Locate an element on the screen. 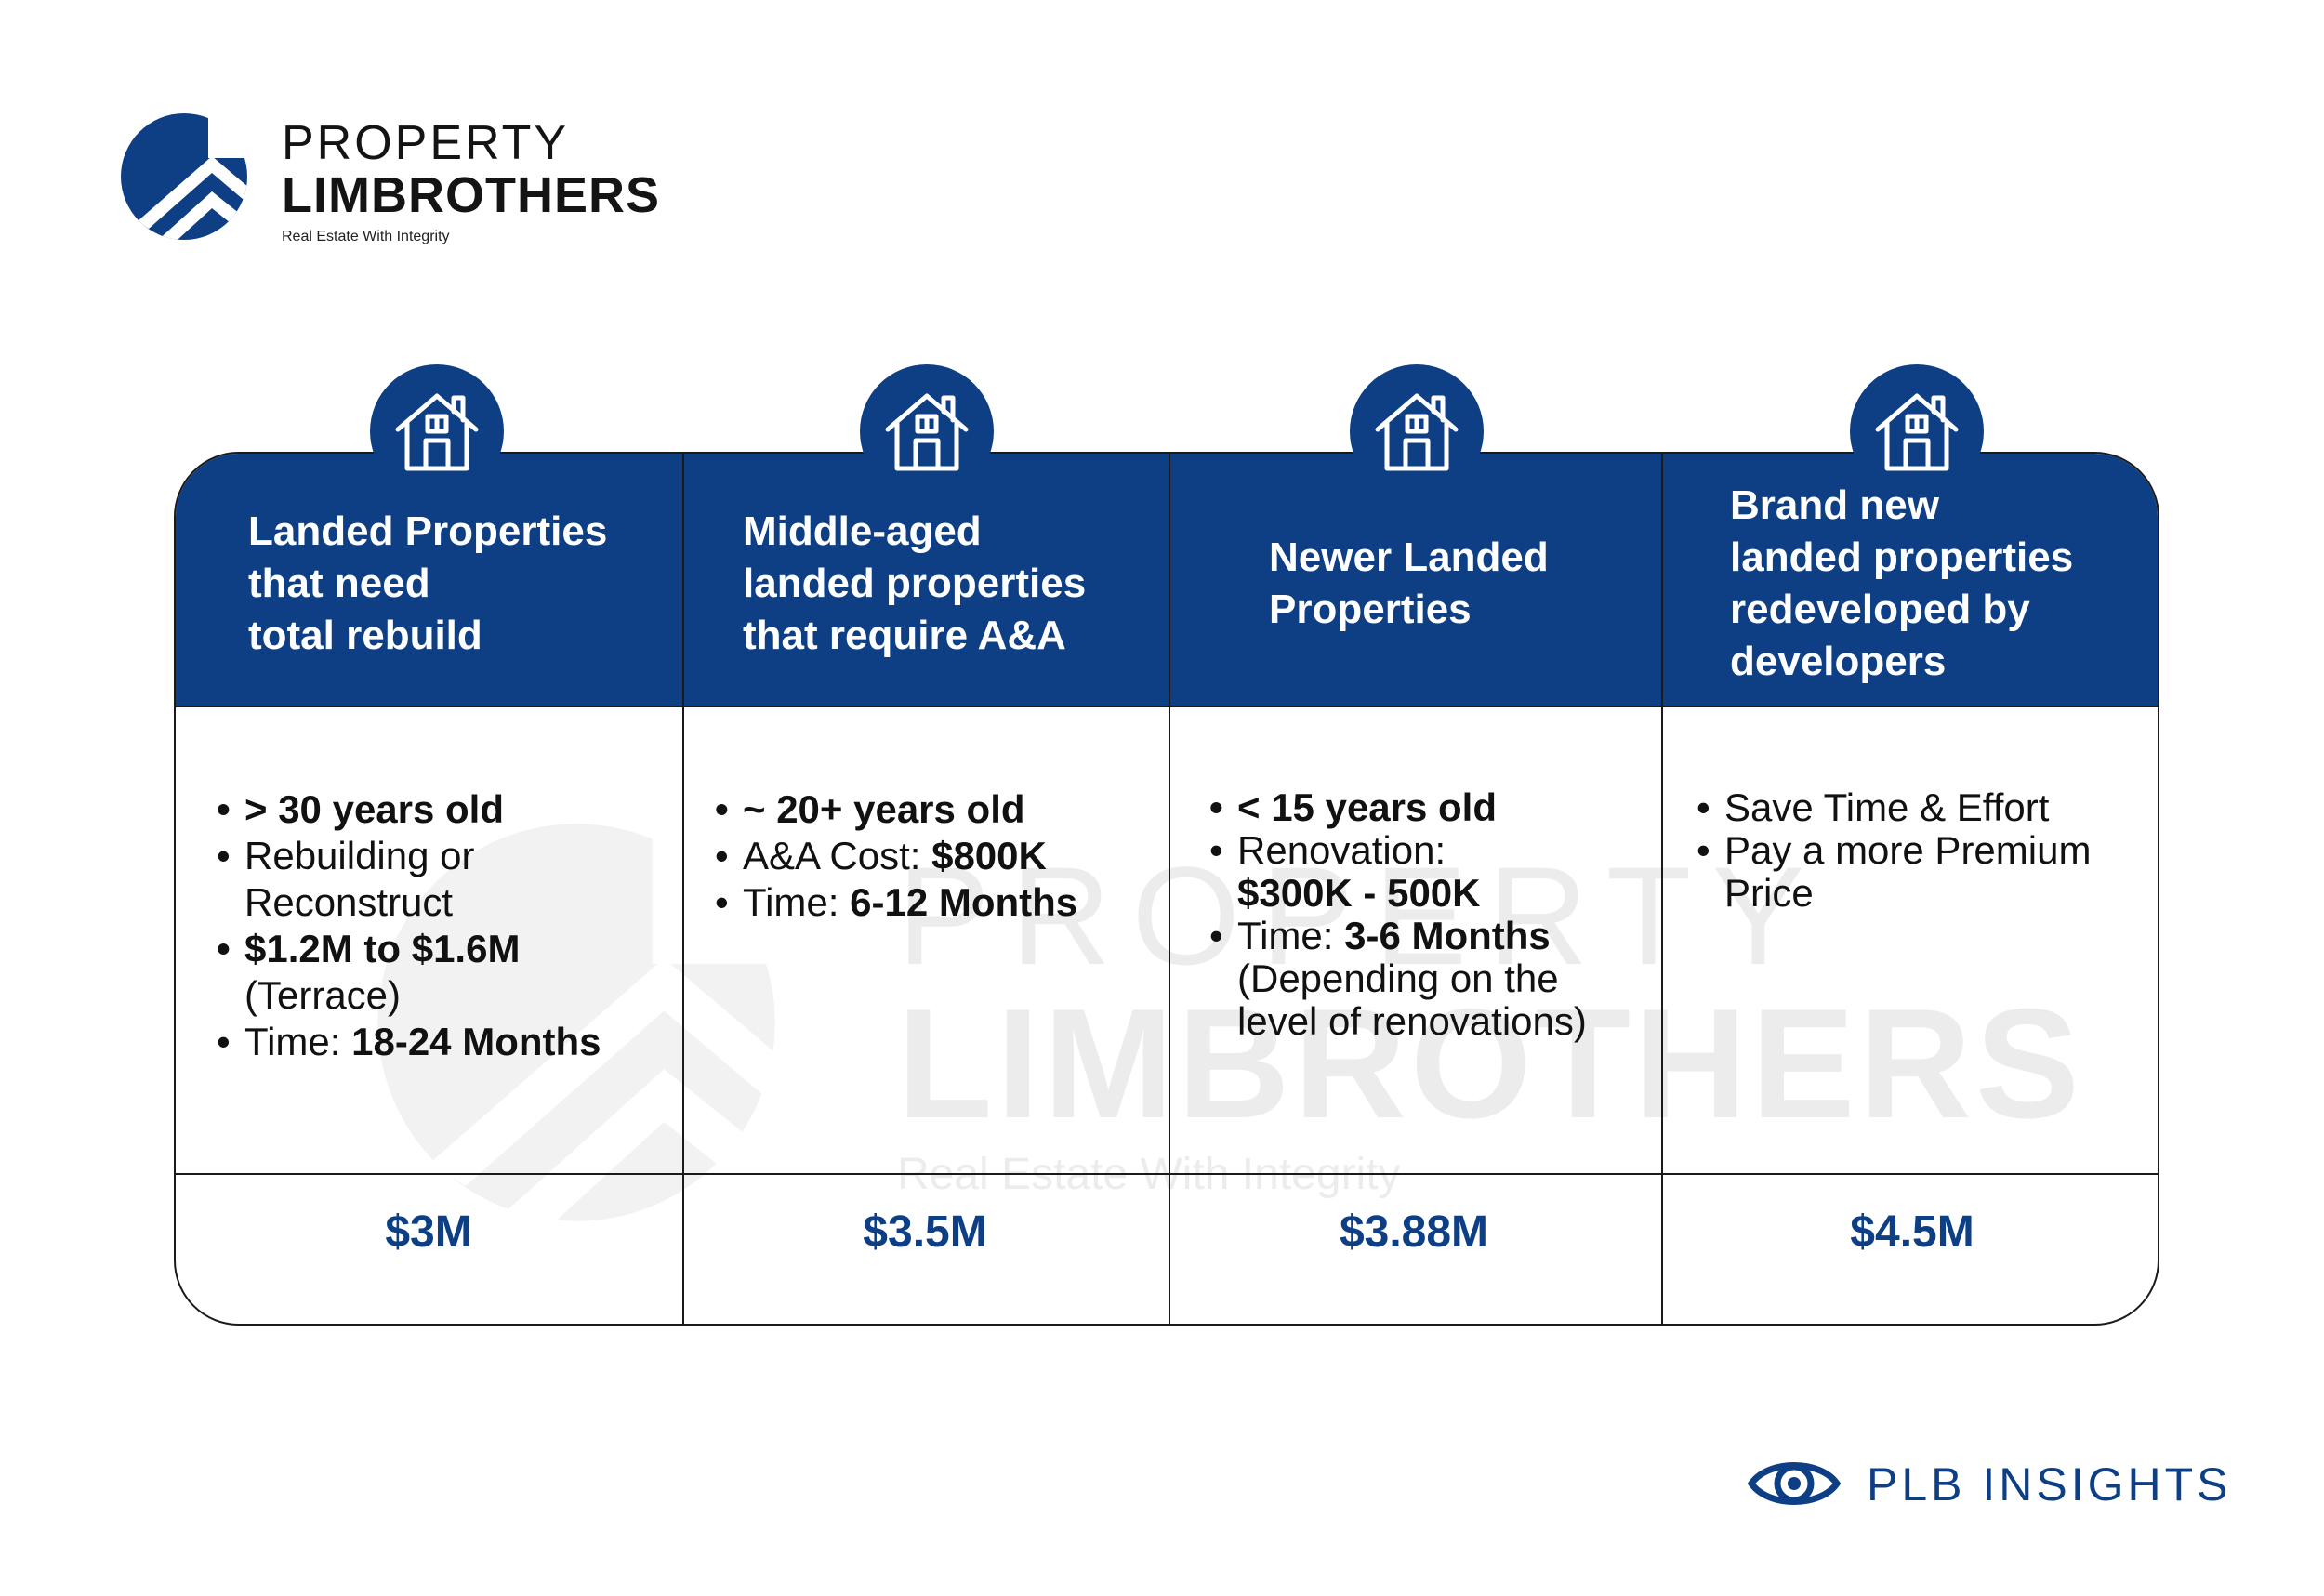  detail-work-type-cont: Reconstruct is located at coordinates (349, 902).